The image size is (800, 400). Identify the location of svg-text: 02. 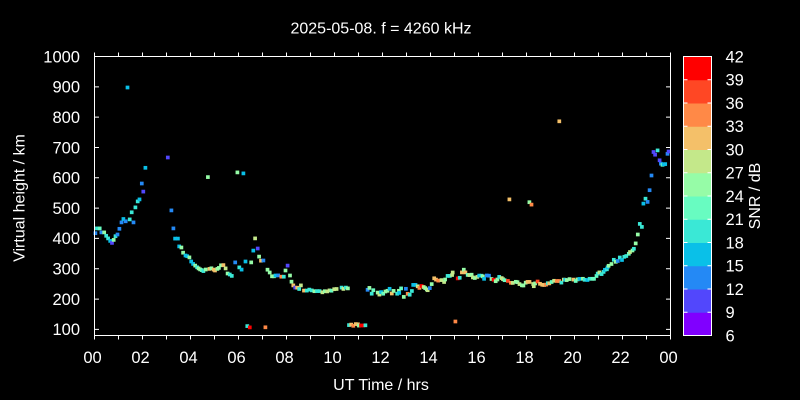
(140, 358).